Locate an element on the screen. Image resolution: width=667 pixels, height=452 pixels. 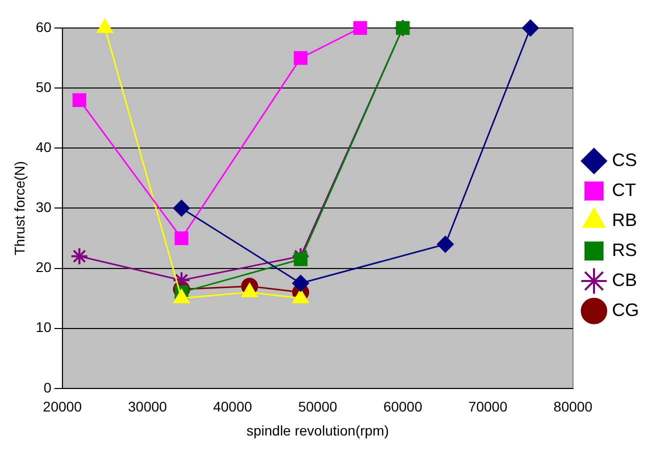
x-axis-title: spindle revolution(rpm) is located at coordinates (317, 430).